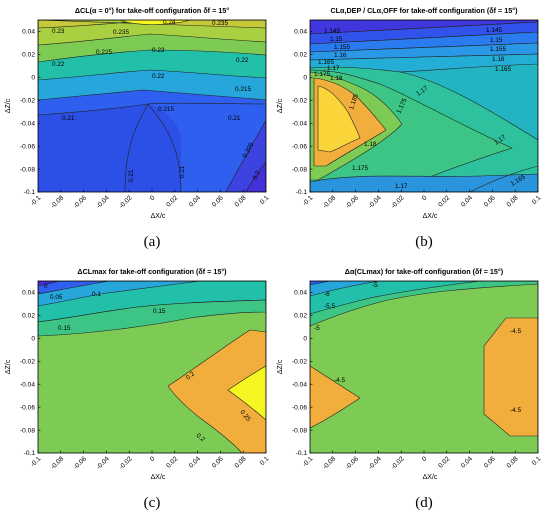  Describe the element at coordinates (333, 68) in the screenshot. I see `contour-label: 1.17` at that location.